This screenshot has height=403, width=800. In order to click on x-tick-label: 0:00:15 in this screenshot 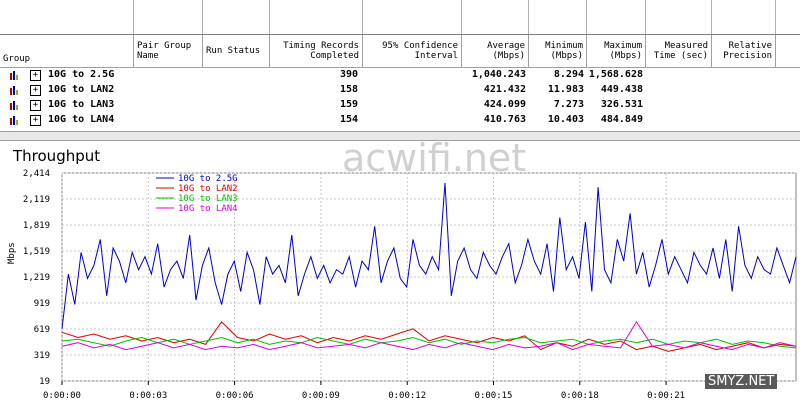, I will do `click(494, 396)`.